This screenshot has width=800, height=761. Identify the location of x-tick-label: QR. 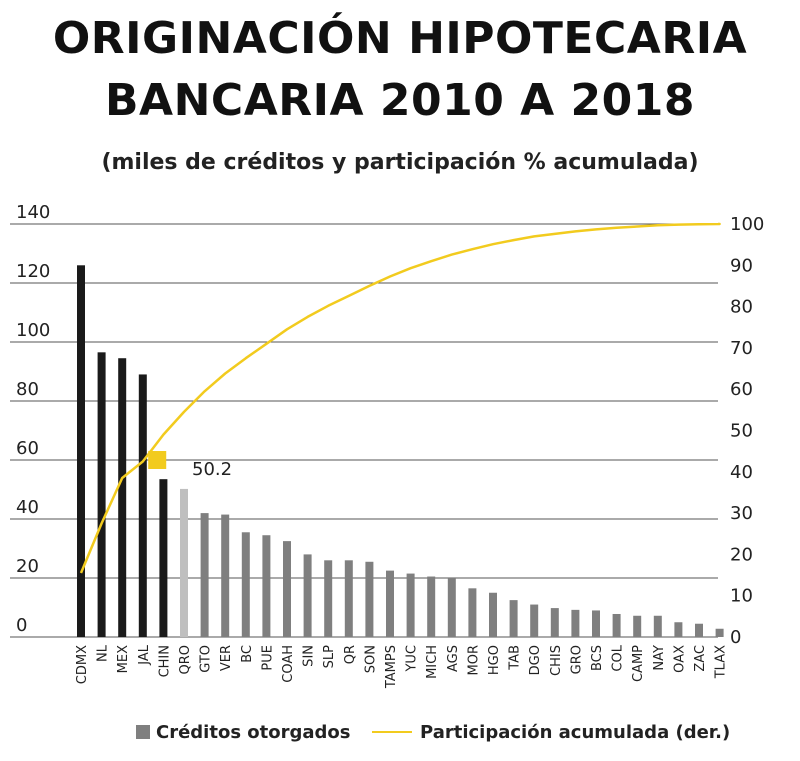
(350, 654).